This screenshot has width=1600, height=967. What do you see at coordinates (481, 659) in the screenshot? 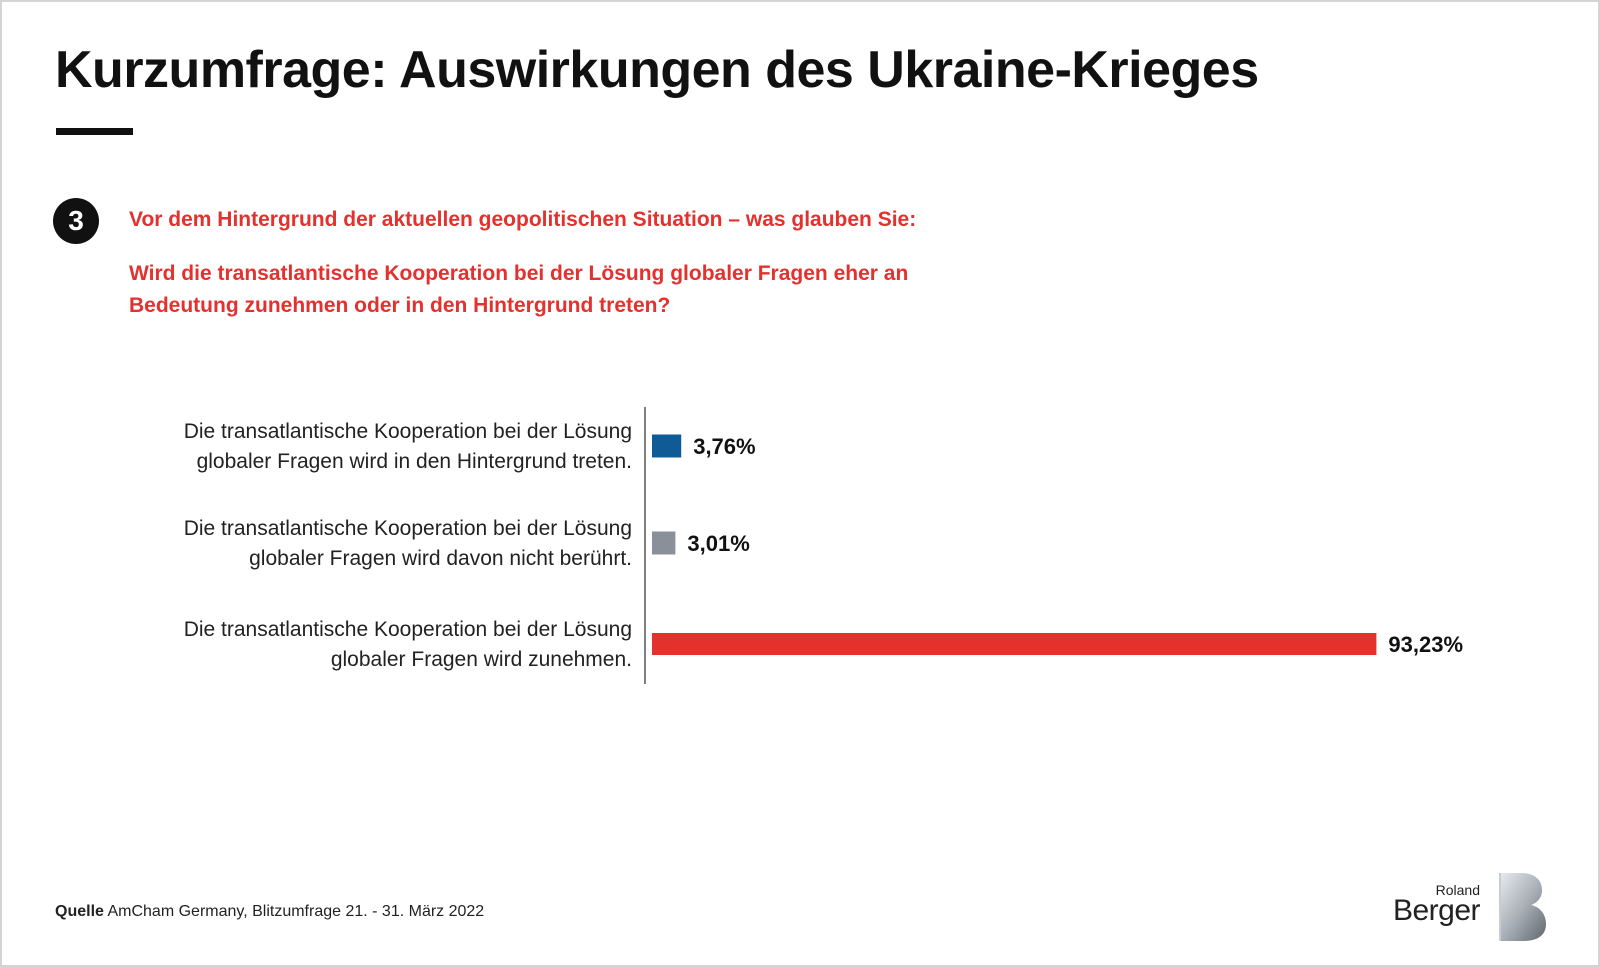
I see `category-label-2-line-1: globaler Fragen wird zunehmen.` at bounding box center [481, 659].